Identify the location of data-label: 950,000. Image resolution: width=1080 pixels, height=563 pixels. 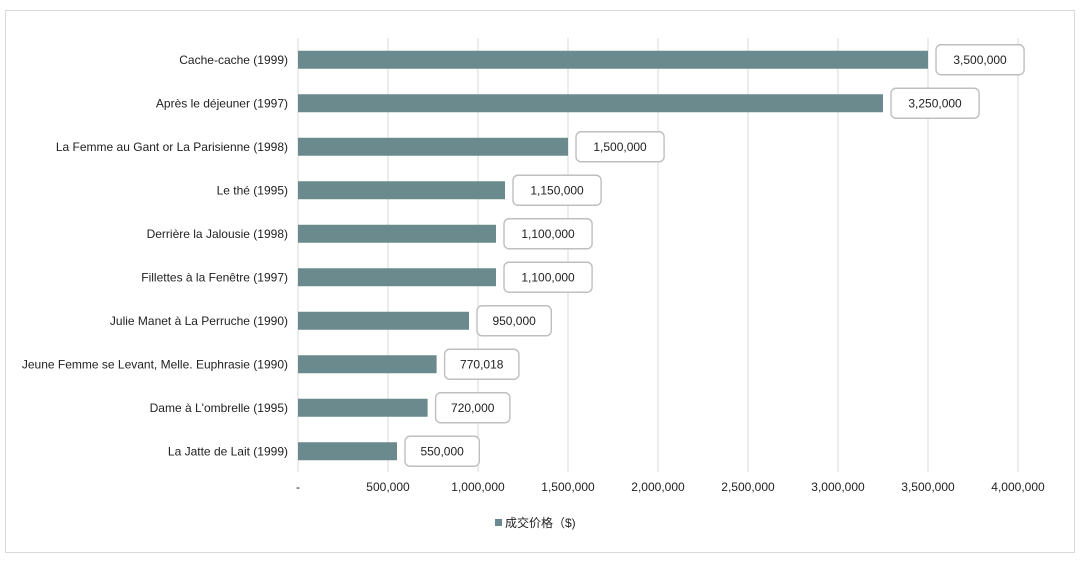
(514, 321).